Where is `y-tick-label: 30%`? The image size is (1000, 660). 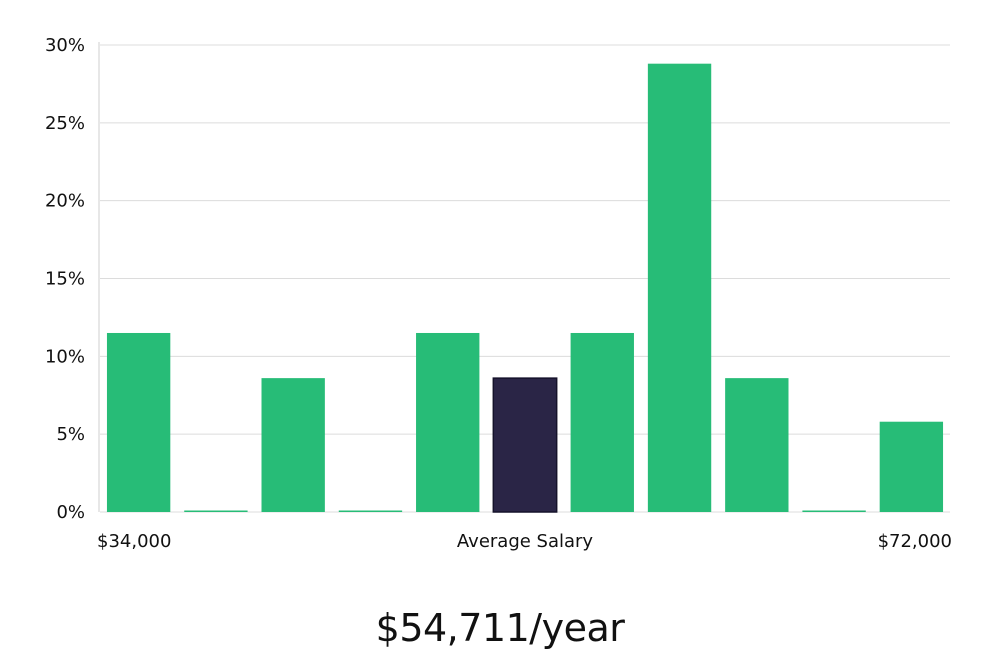
y-tick-label: 30% is located at coordinates (65, 45).